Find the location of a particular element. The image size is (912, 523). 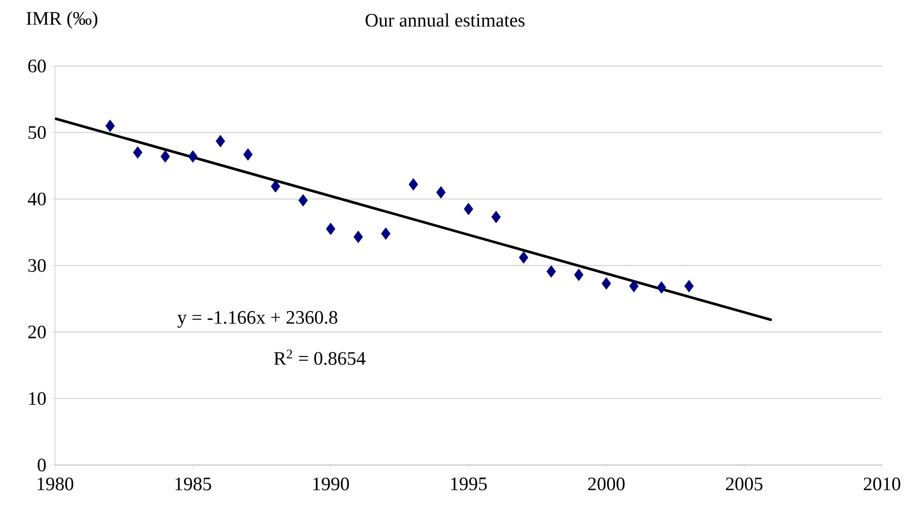

y-tick-label: 0 is located at coordinates (42, 465).